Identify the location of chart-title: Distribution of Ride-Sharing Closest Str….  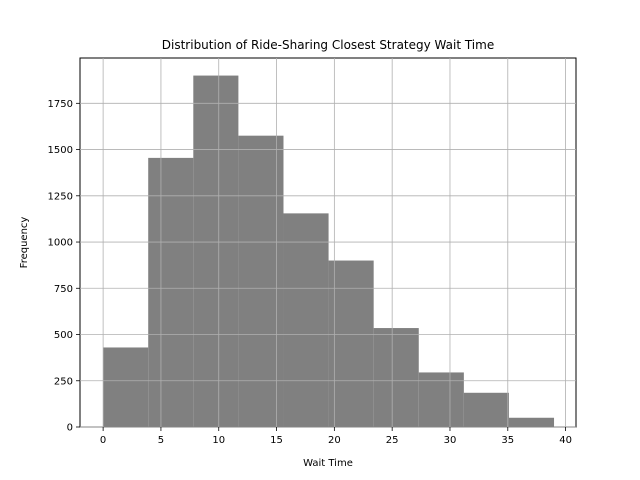
(328, 45).